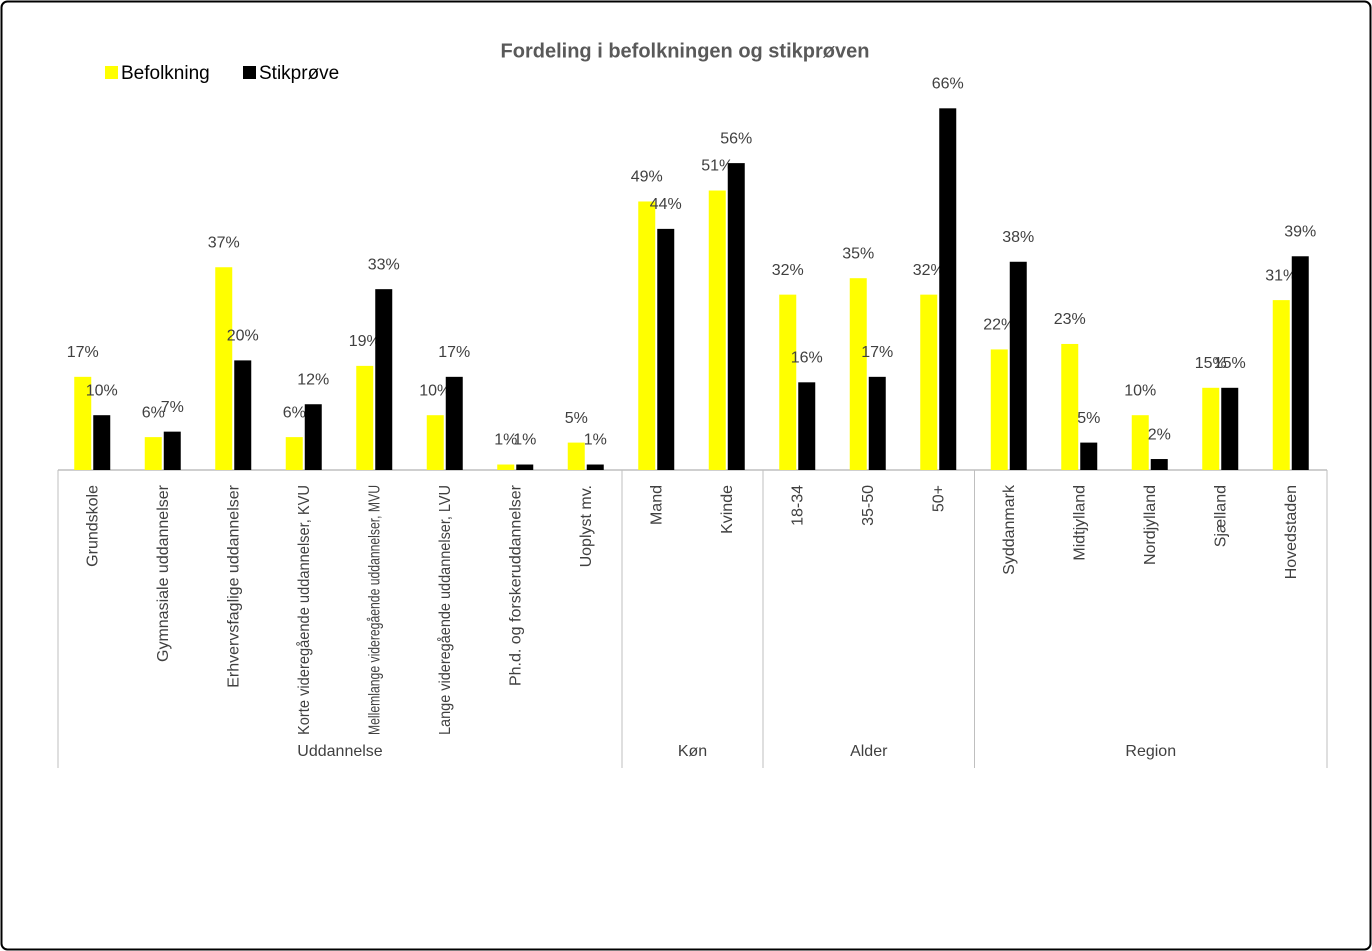 The image size is (1372, 951). What do you see at coordinates (656, 505) in the screenshot?
I see `x-tick-label: Mand` at bounding box center [656, 505].